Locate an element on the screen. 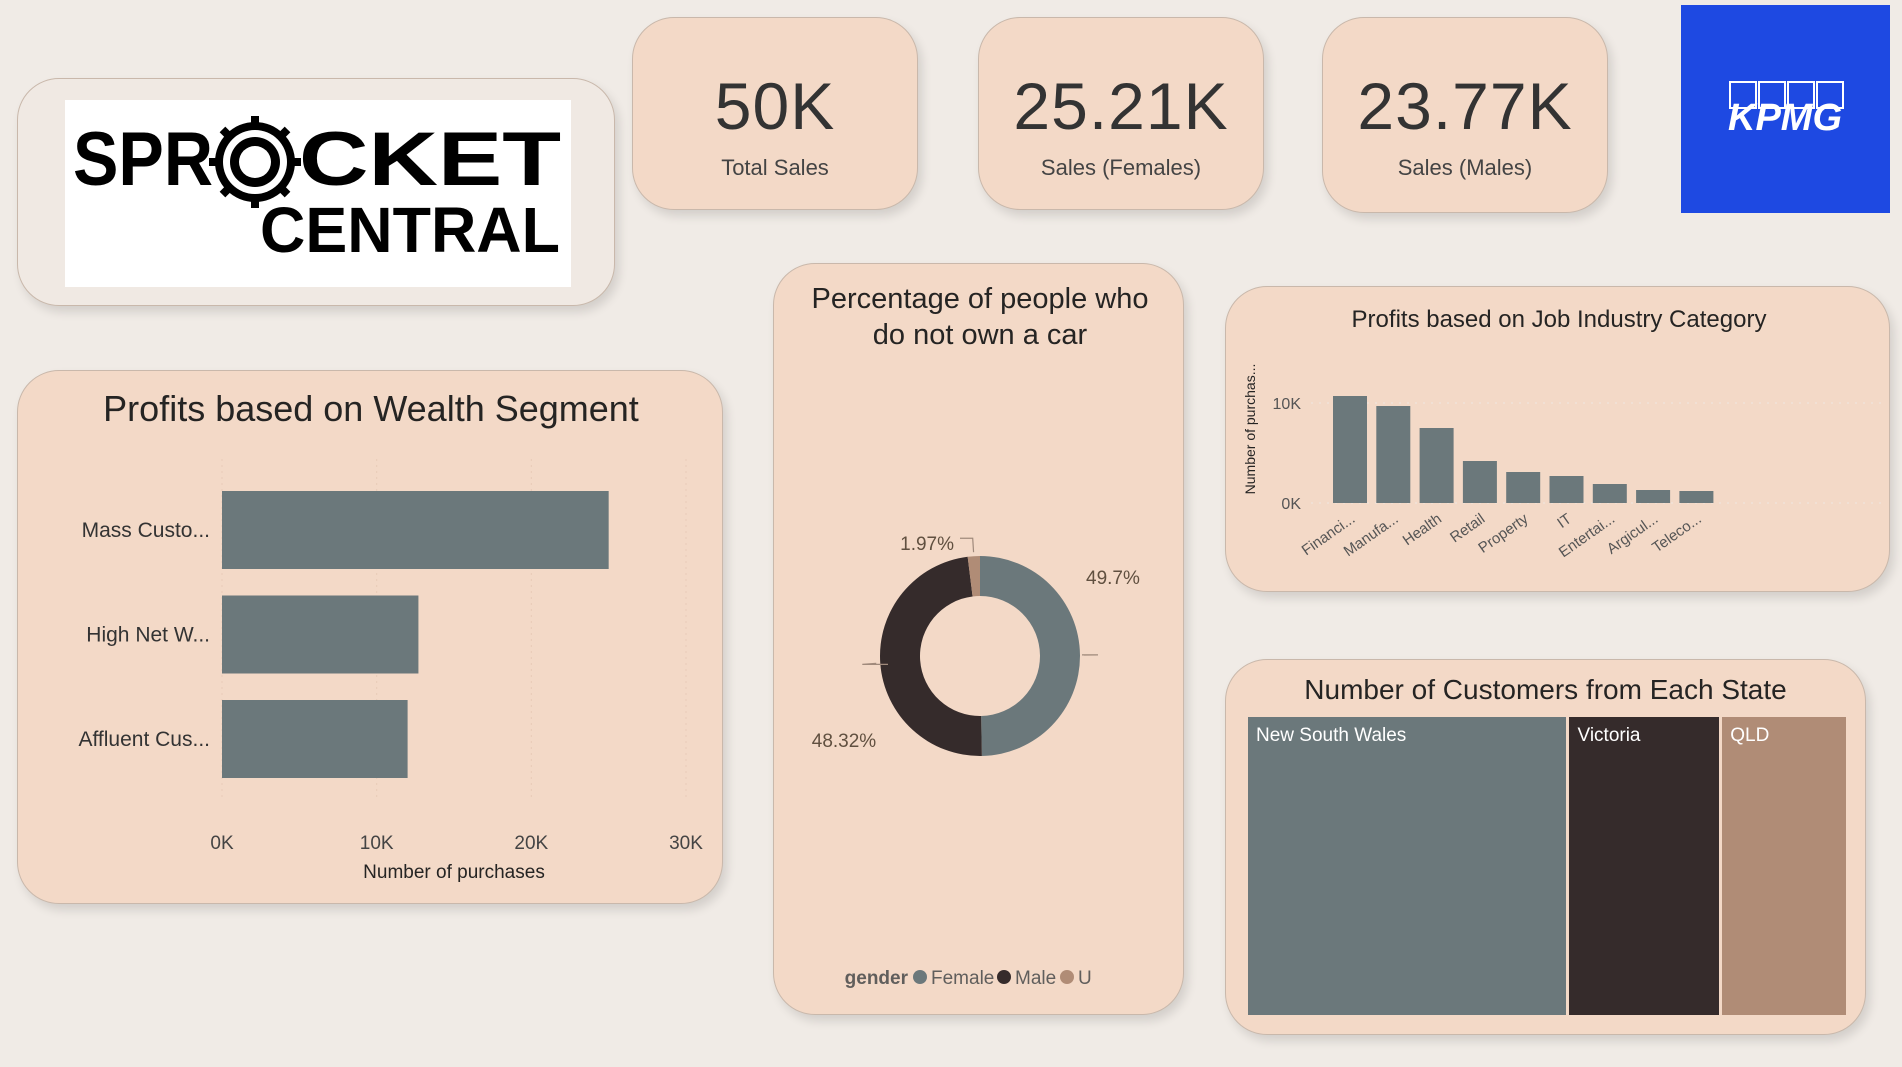 The image size is (1902, 1067). legend-item: Female is located at coordinates (962, 978).